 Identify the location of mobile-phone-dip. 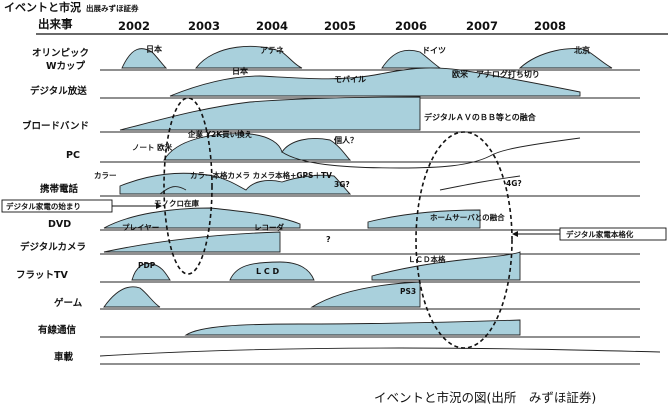
(173, 190).